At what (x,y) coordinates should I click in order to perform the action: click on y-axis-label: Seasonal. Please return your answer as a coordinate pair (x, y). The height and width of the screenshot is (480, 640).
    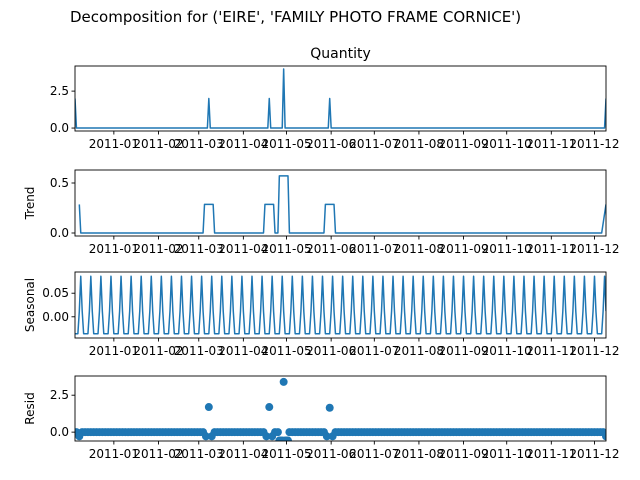
    Looking at the image, I should click on (30, 305).